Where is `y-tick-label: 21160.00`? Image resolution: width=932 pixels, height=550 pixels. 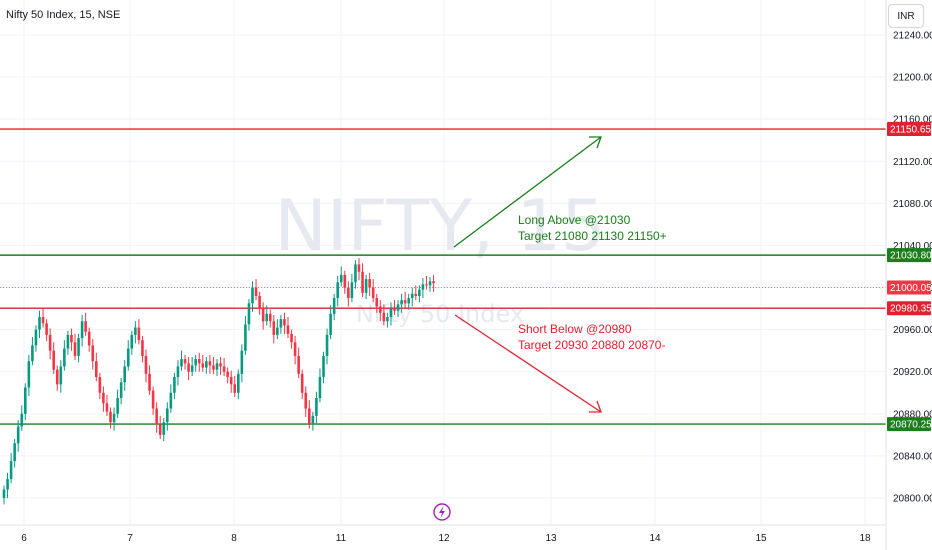
y-tick-label: 21160.00 is located at coordinates (912, 120).